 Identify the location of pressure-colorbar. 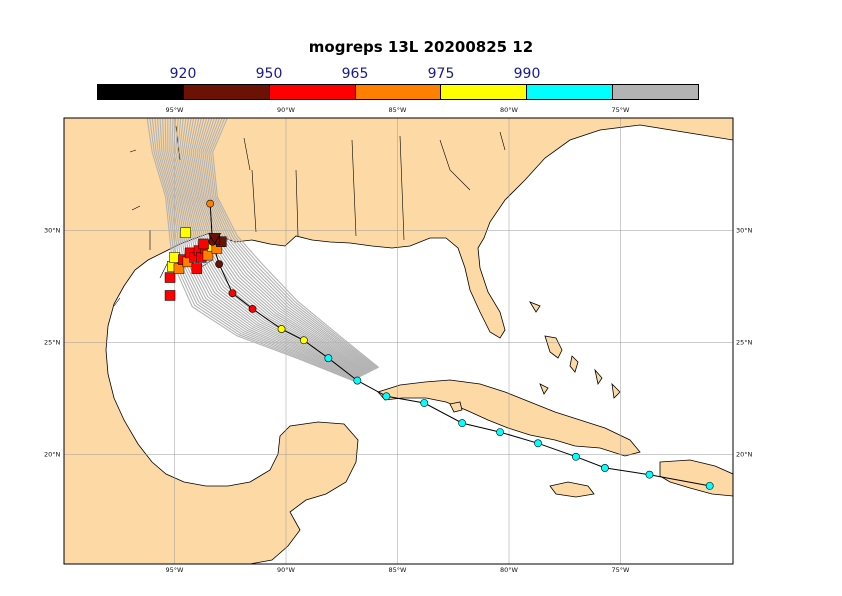
(398, 92).